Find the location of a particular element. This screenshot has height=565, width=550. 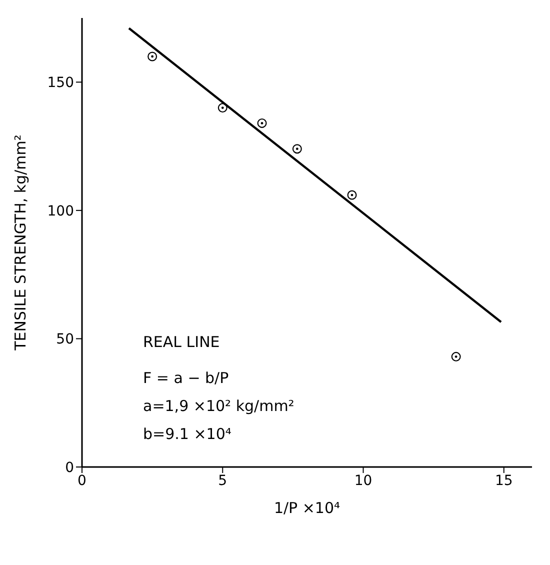

annotation: b=9.1 ×10⁴ is located at coordinates (187, 434).